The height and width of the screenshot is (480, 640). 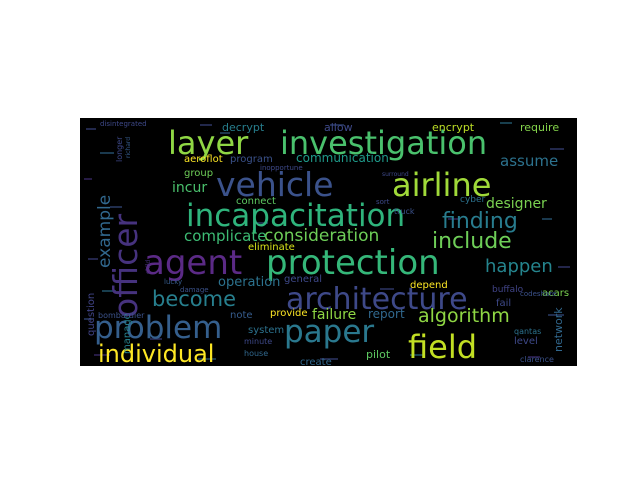 What do you see at coordinates (249, 282) in the screenshot?
I see `word: operation` at bounding box center [249, 282].